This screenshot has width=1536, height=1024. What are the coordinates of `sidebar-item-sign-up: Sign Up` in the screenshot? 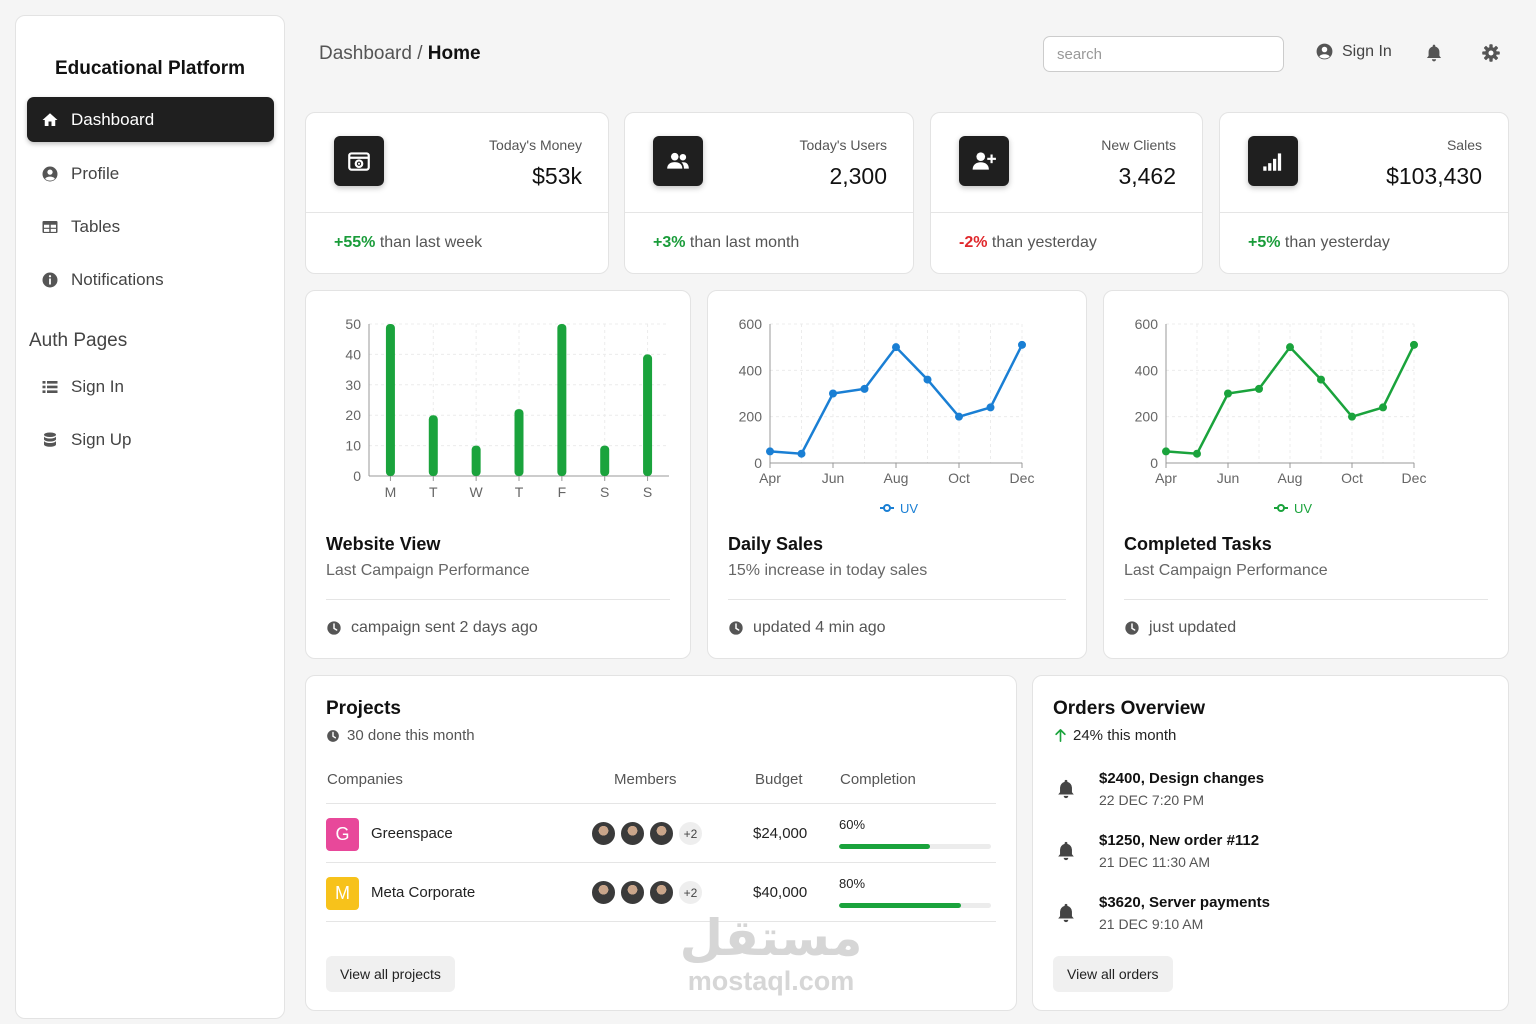 It's located at (150, 439).